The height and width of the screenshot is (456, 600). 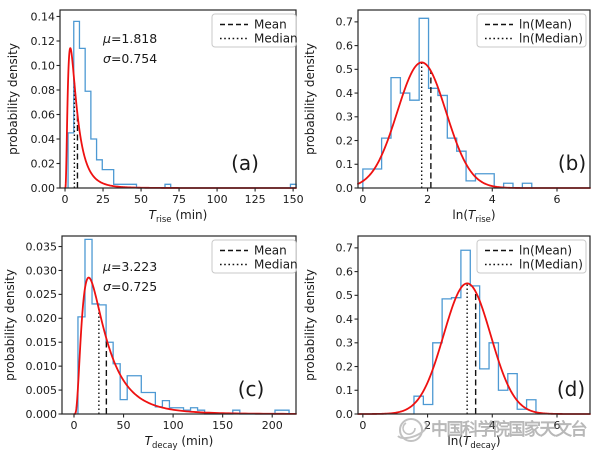 I want to click on y-tick-label-a: 0.04, so click(x=43, y=139).